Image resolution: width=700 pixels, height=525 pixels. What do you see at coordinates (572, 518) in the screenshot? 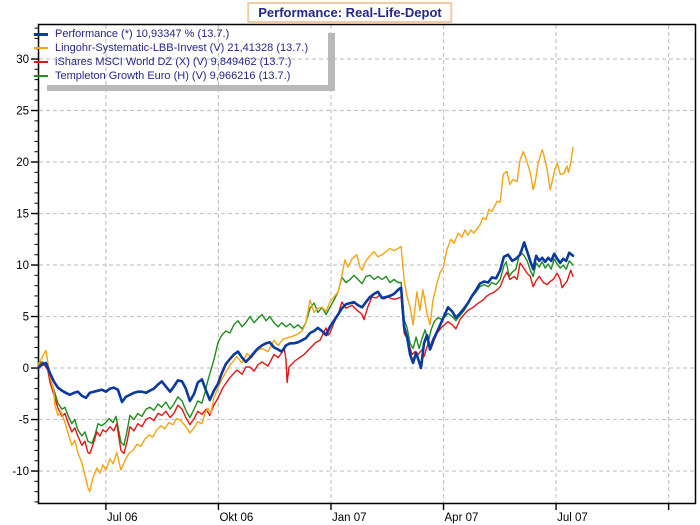
I see `x-tick-label: Jul 07` at bounding box center [572, 518].